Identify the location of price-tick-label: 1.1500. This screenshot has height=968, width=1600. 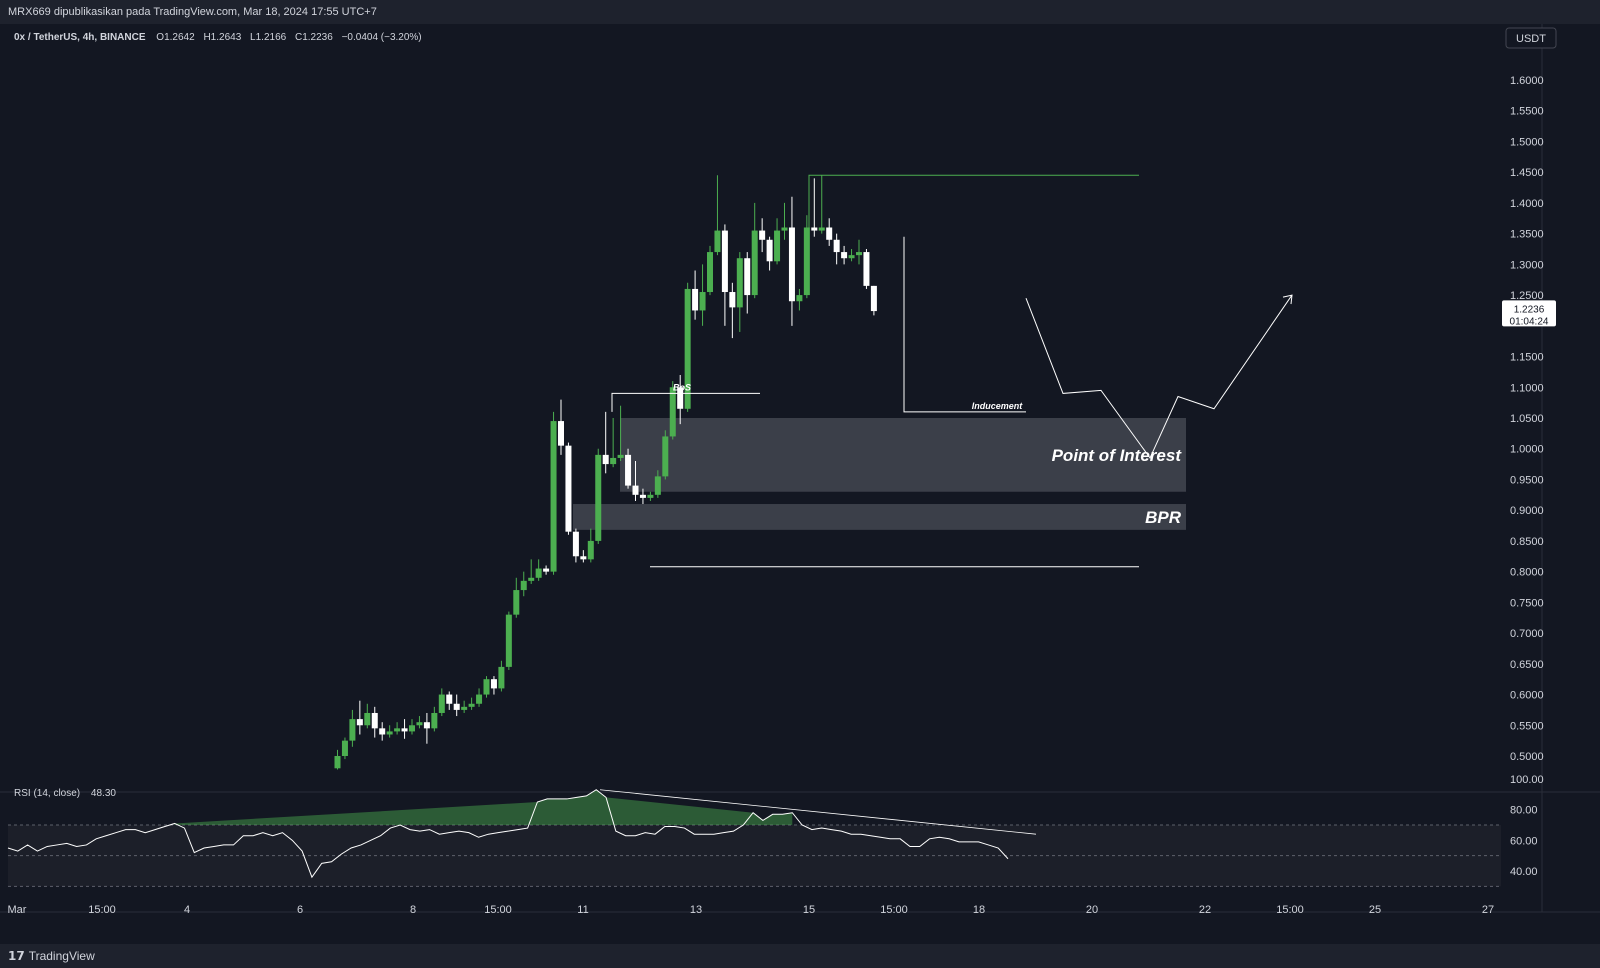
(1527, 358).